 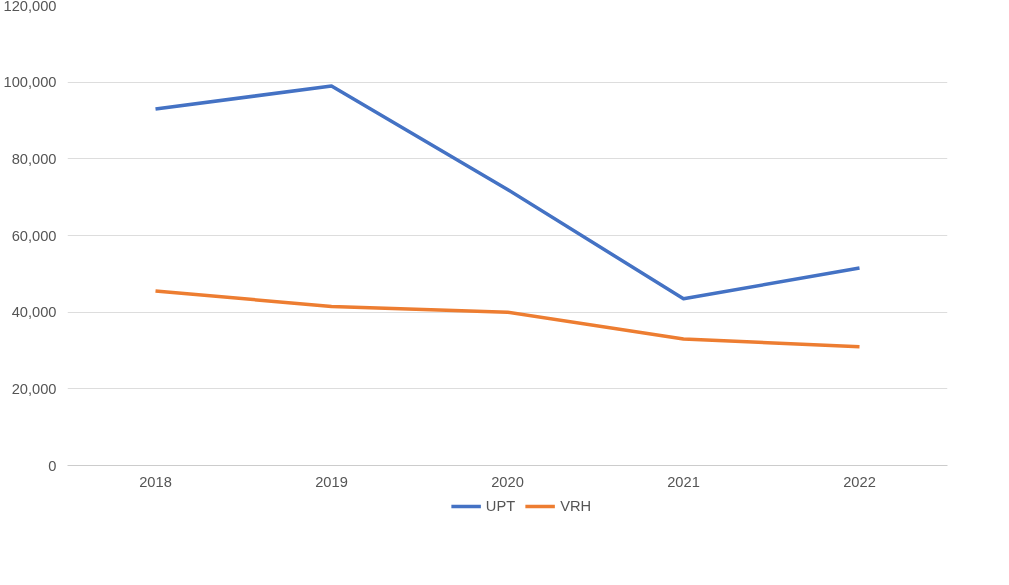 What do you see at coordinates (331, 481) in the screenshot?
I see `x-tick-label: 2019` at bounding box center [331, 481].